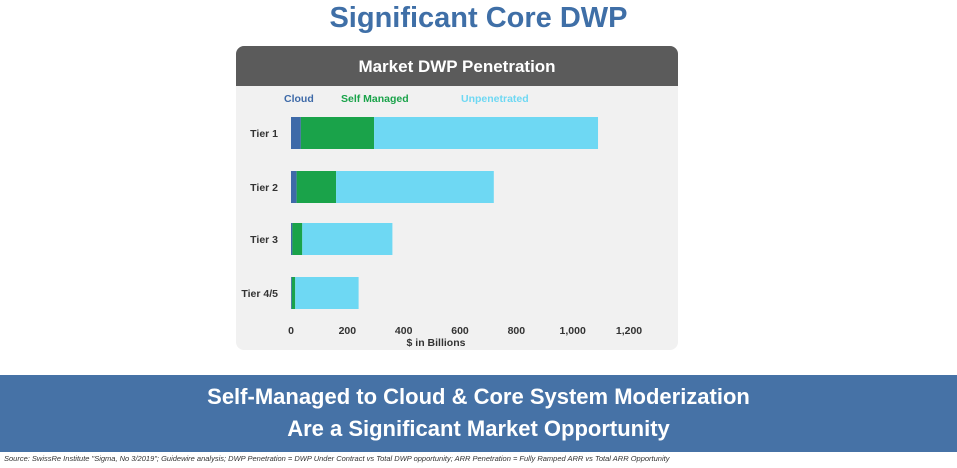 This screenshot has height=468, width=957. I want to click on legend-unpenetrated: Unpenetrated, so click(495, 99).